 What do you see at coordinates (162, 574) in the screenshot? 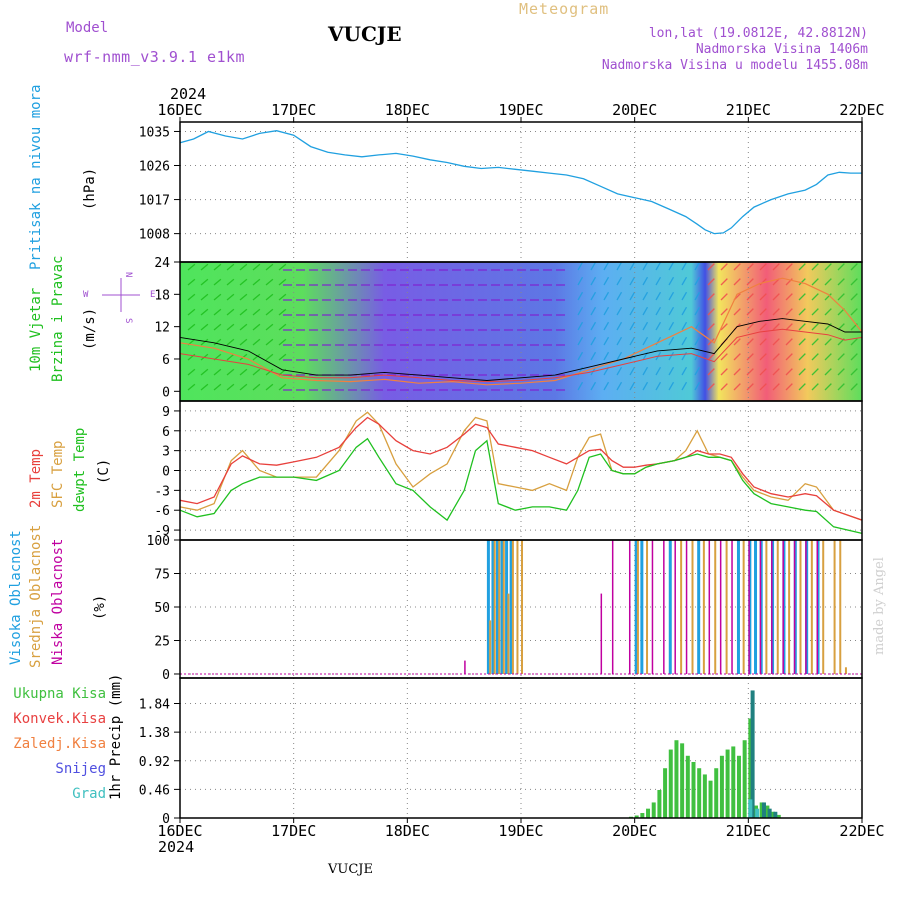
I see `ytick-cloud-3: 75` at bounding box center [162, 574].